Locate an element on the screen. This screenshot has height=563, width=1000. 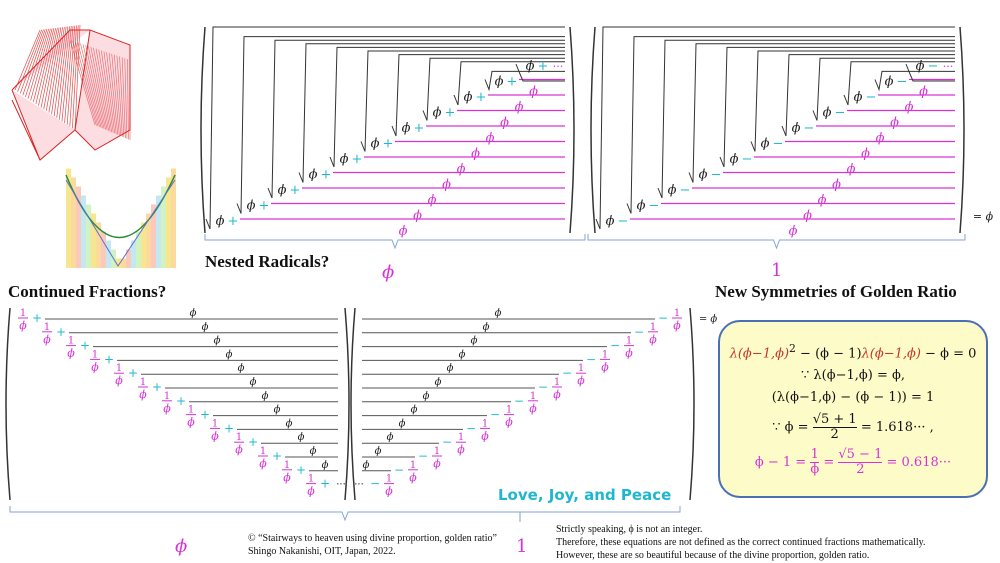
denominator: 2 is located at coordinates (834, 435).